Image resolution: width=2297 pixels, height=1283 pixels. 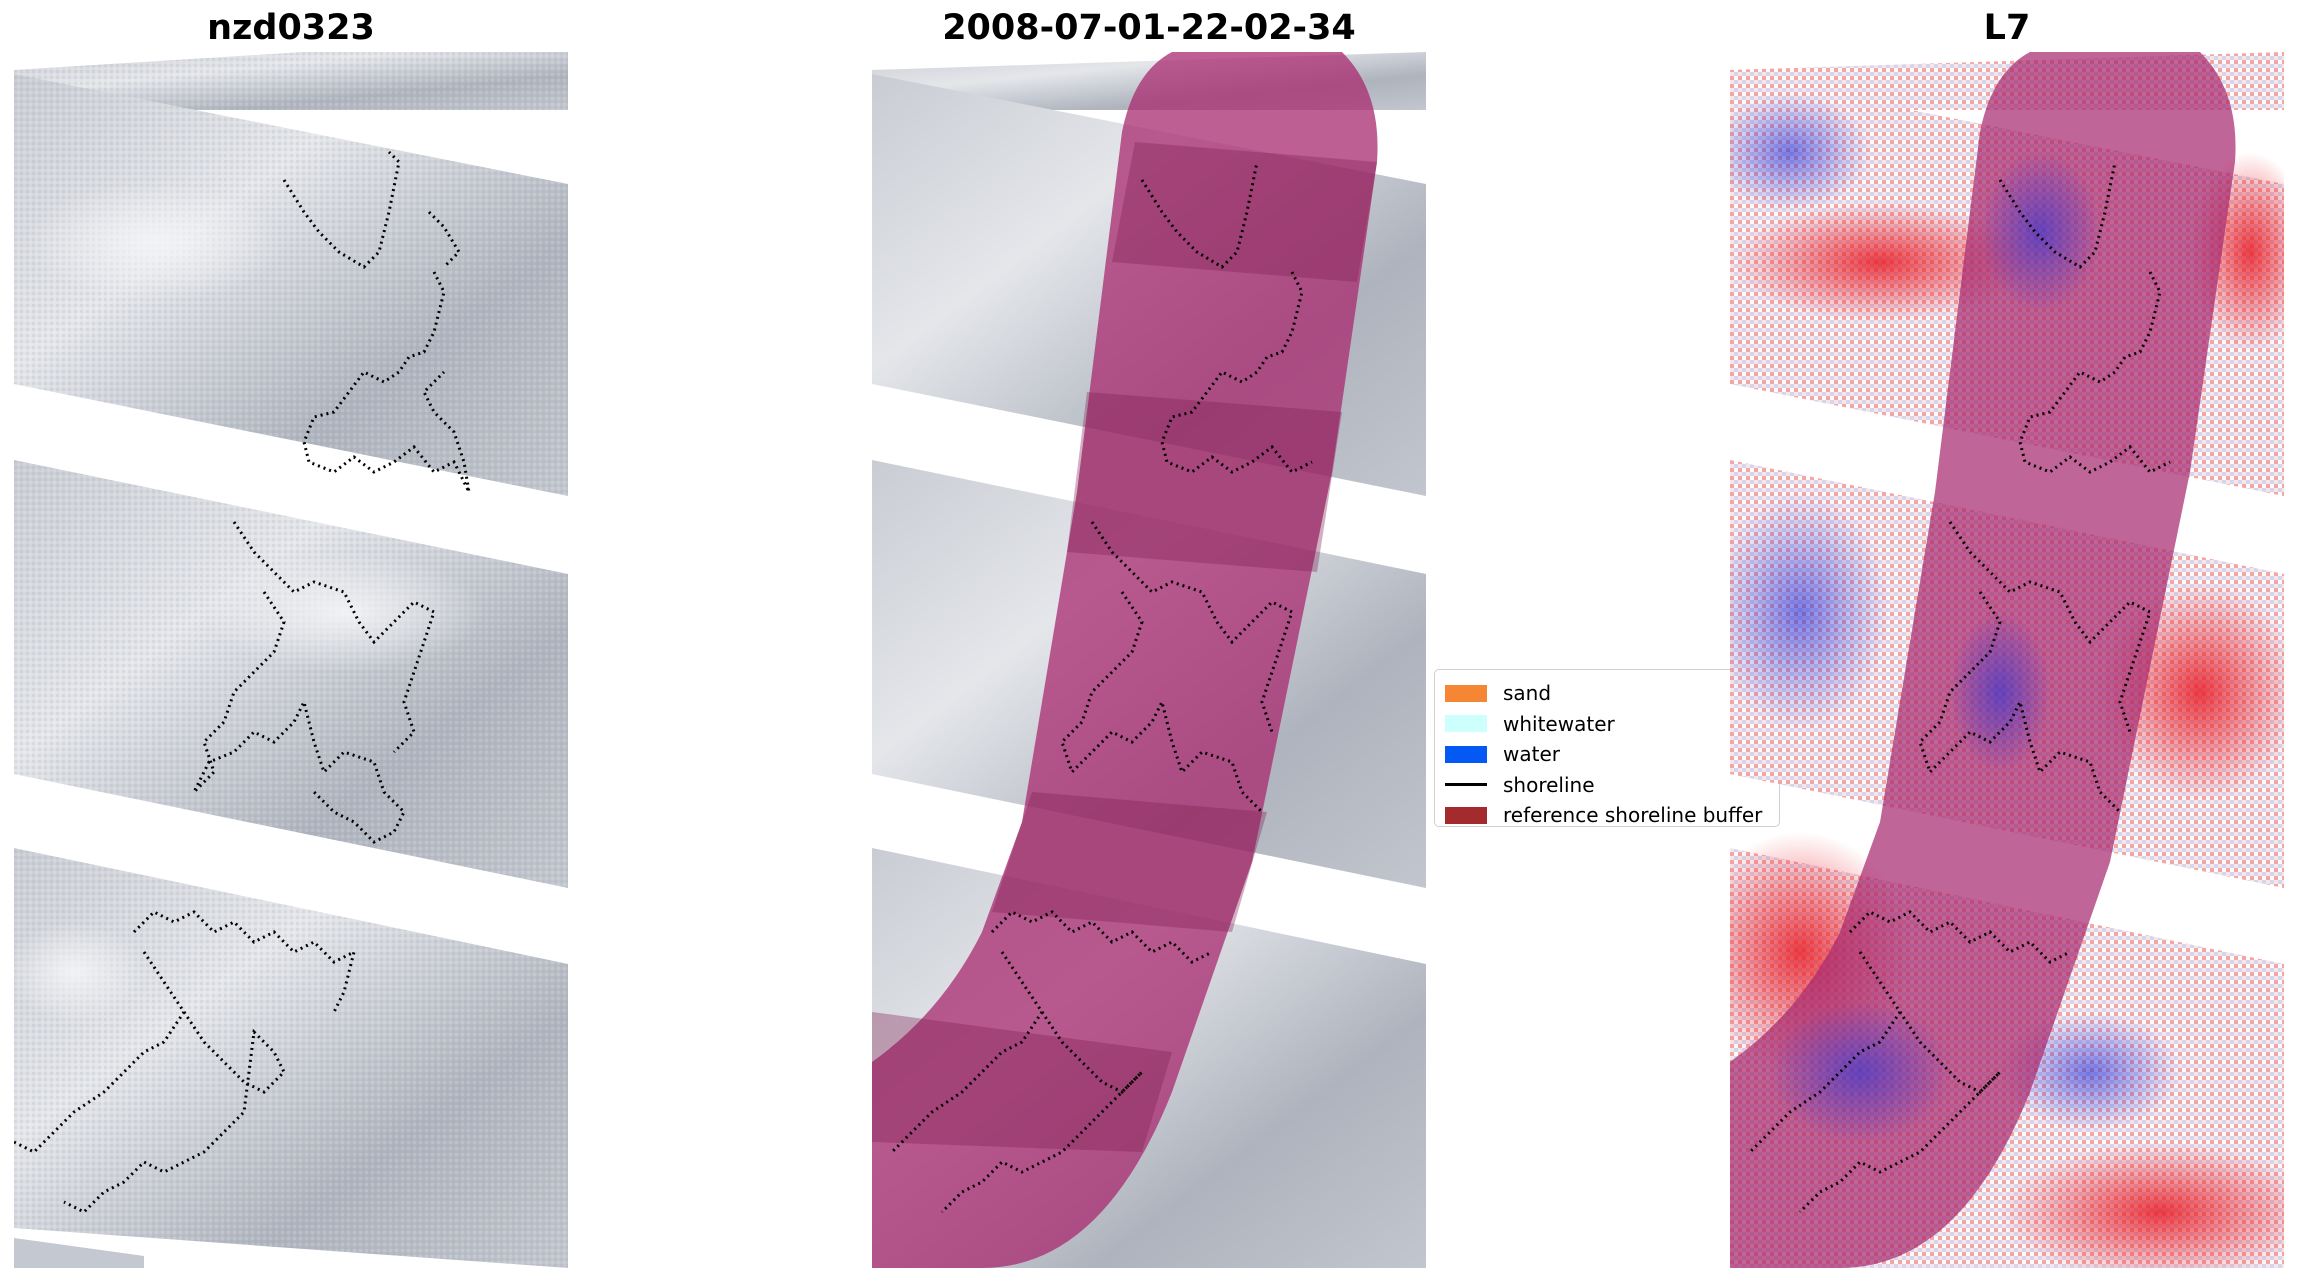 What do you see at coordinates (1527, 693) in the screenshot?
I see `legend-label: sand` at bounding box center [1527, 693].